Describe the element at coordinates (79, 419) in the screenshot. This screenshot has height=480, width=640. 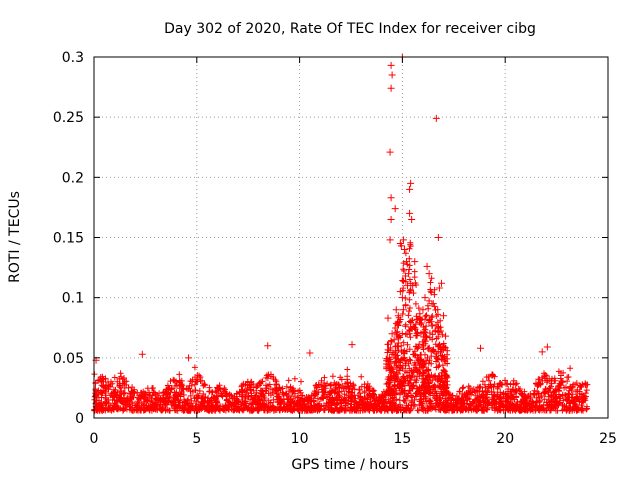
I see `y-tick-label: 0` at that location.